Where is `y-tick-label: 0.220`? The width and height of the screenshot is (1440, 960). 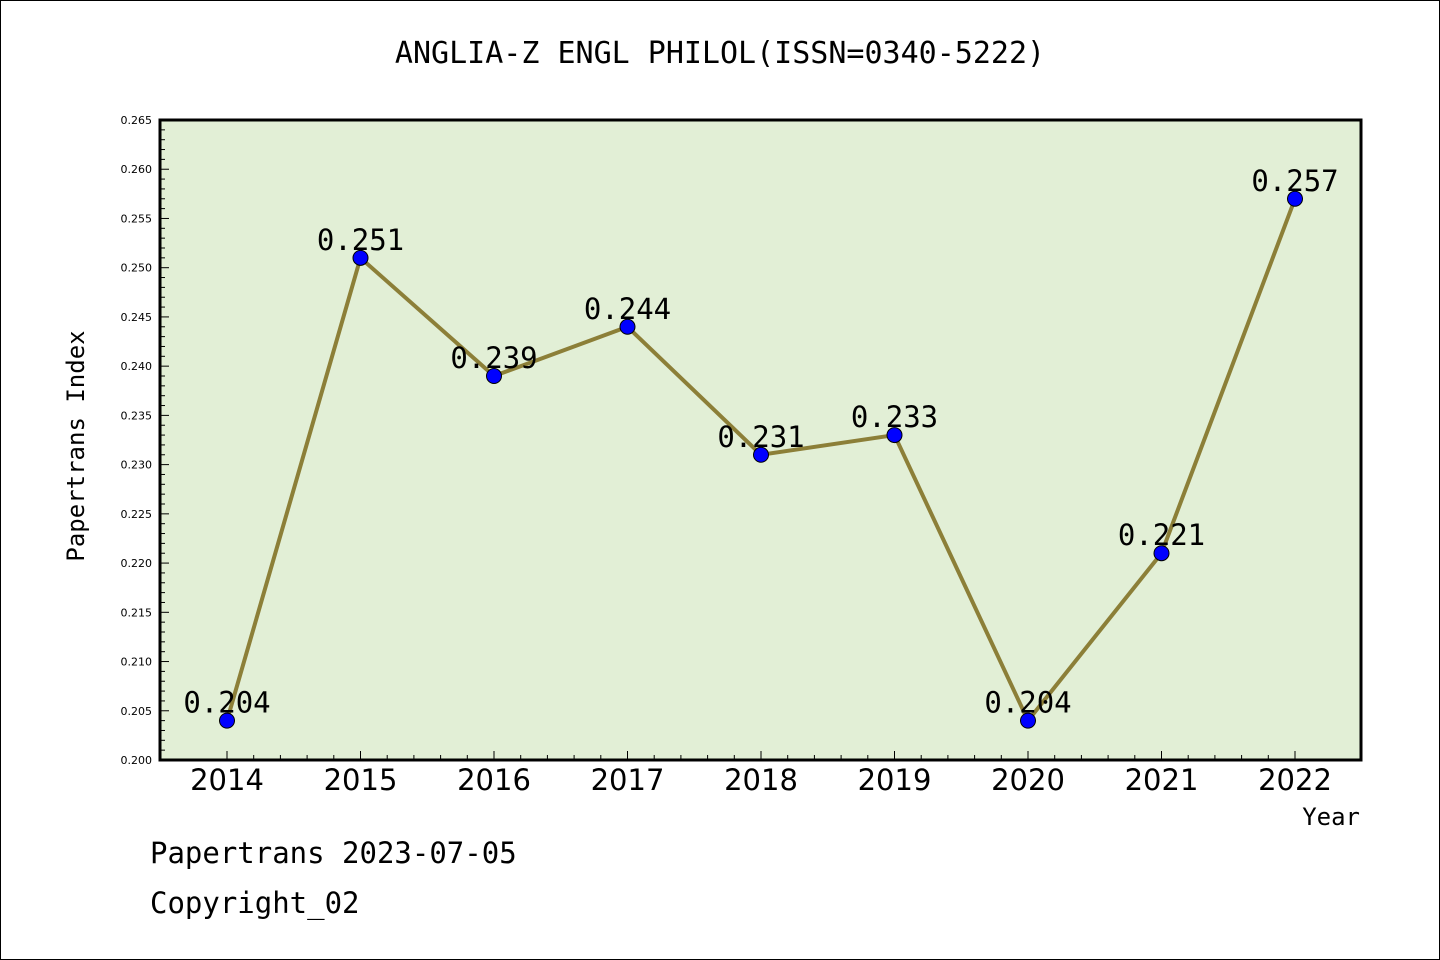 y-tick-label: 0.220 is located at coordinates (137, 563).